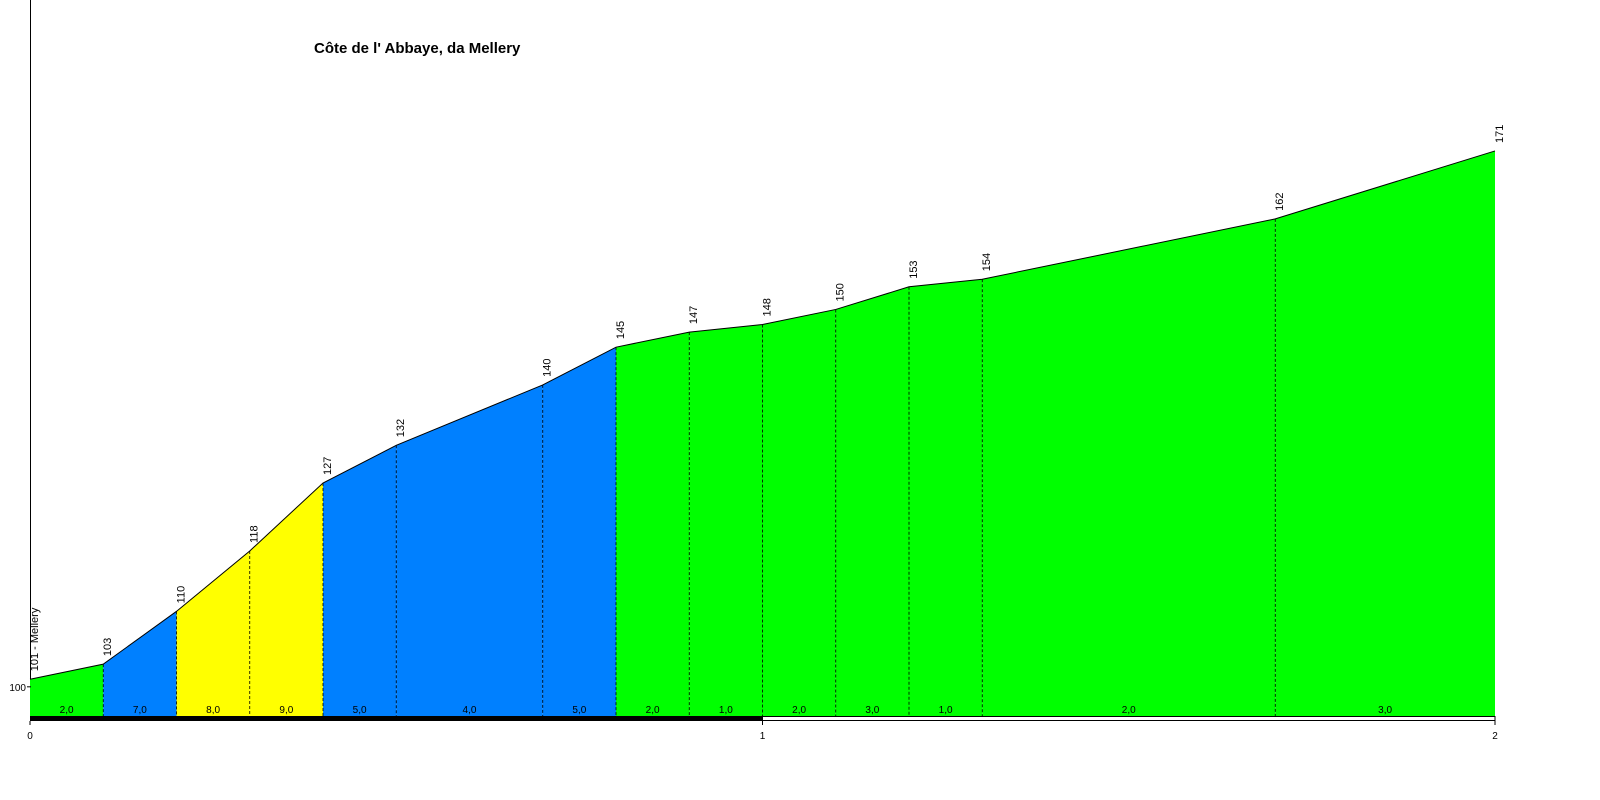 Image resolution: width=1600 pixels, height=800 pixels. What do you see at coordinates (30, 736) in the screenshot?
I see `x-tick-label: 0` at bounding box center [30, 736].